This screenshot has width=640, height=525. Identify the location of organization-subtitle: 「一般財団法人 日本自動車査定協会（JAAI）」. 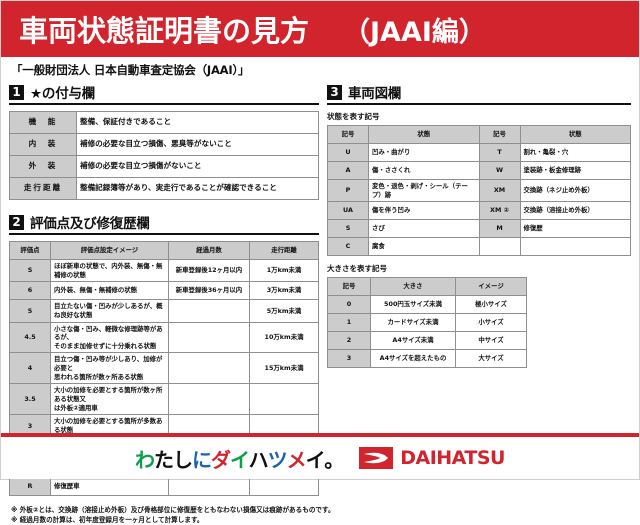
(130, 70).